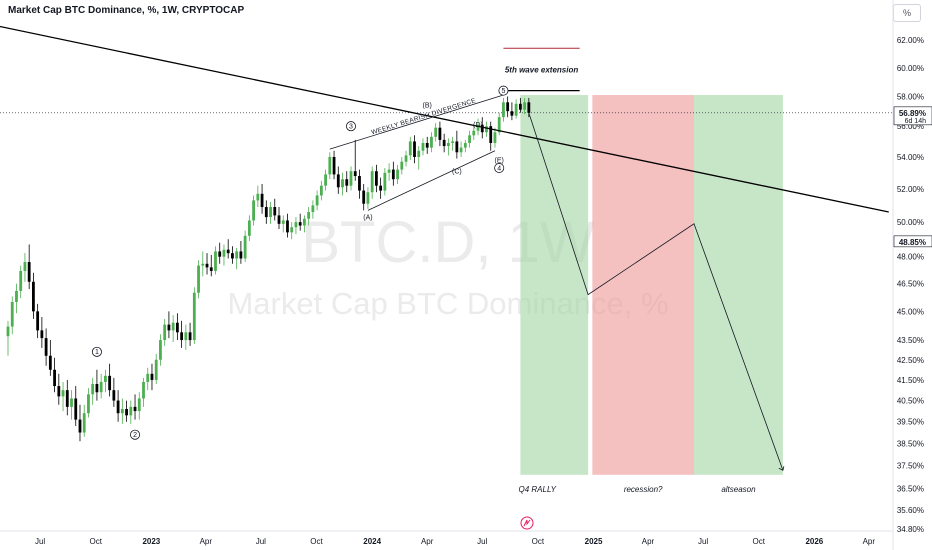 This screenshot has height=550, width=932. What do you see at coordinates (910, 401) in the screenshot?
I see `y-tick-13: 40.50%` at bounding box center [910, 401].